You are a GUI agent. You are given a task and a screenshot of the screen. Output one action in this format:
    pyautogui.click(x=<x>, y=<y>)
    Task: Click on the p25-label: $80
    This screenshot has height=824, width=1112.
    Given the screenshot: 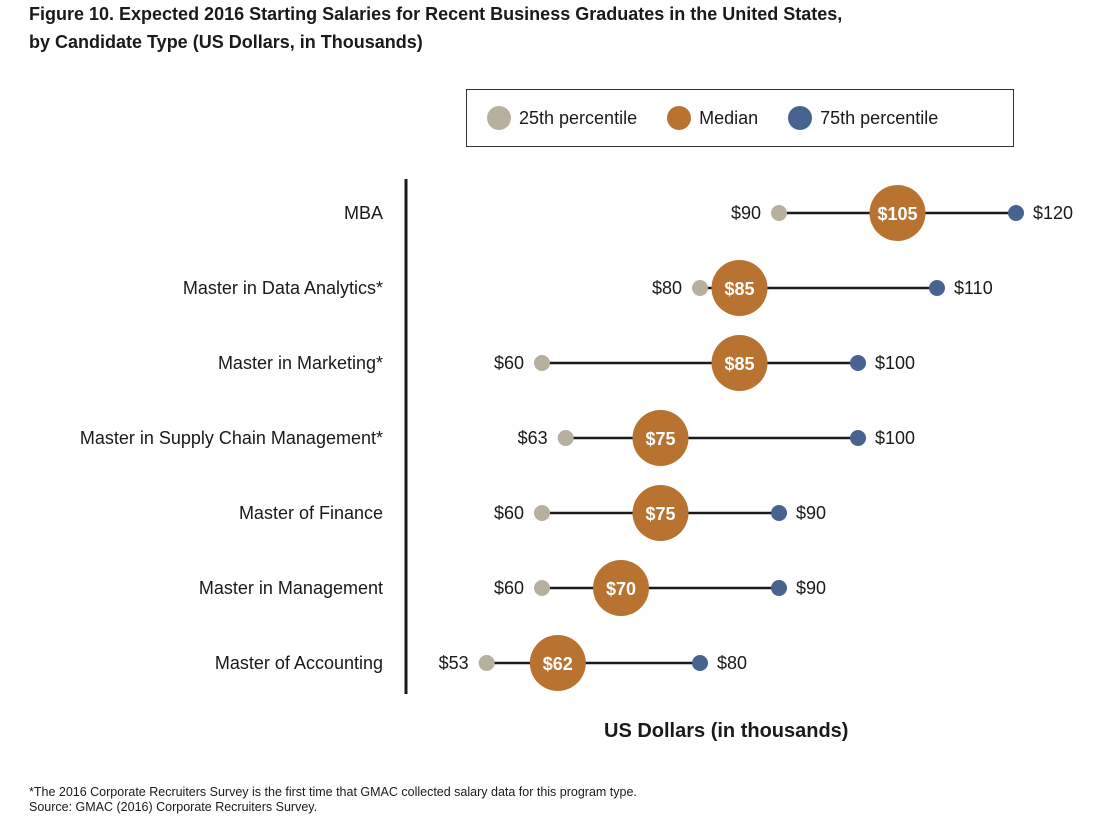 What is the action you would take?
    pyautogui.click(x=667, y=288)
    